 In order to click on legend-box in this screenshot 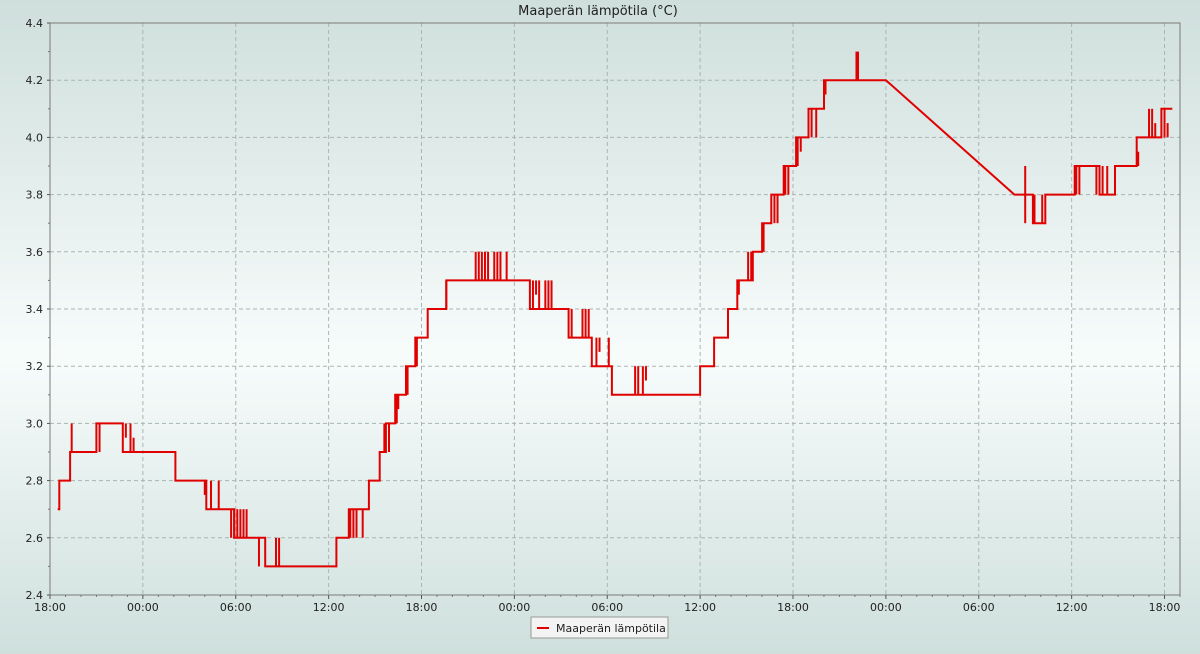, I will do `click(599, 627)`.